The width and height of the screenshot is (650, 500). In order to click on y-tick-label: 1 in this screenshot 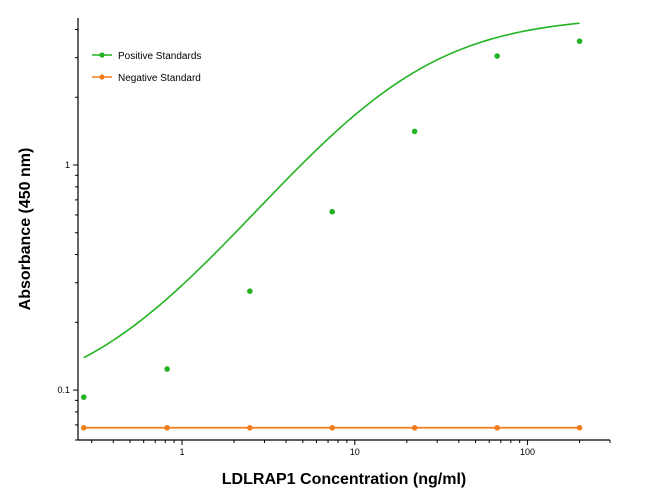, I will do `click(67, 165)`.